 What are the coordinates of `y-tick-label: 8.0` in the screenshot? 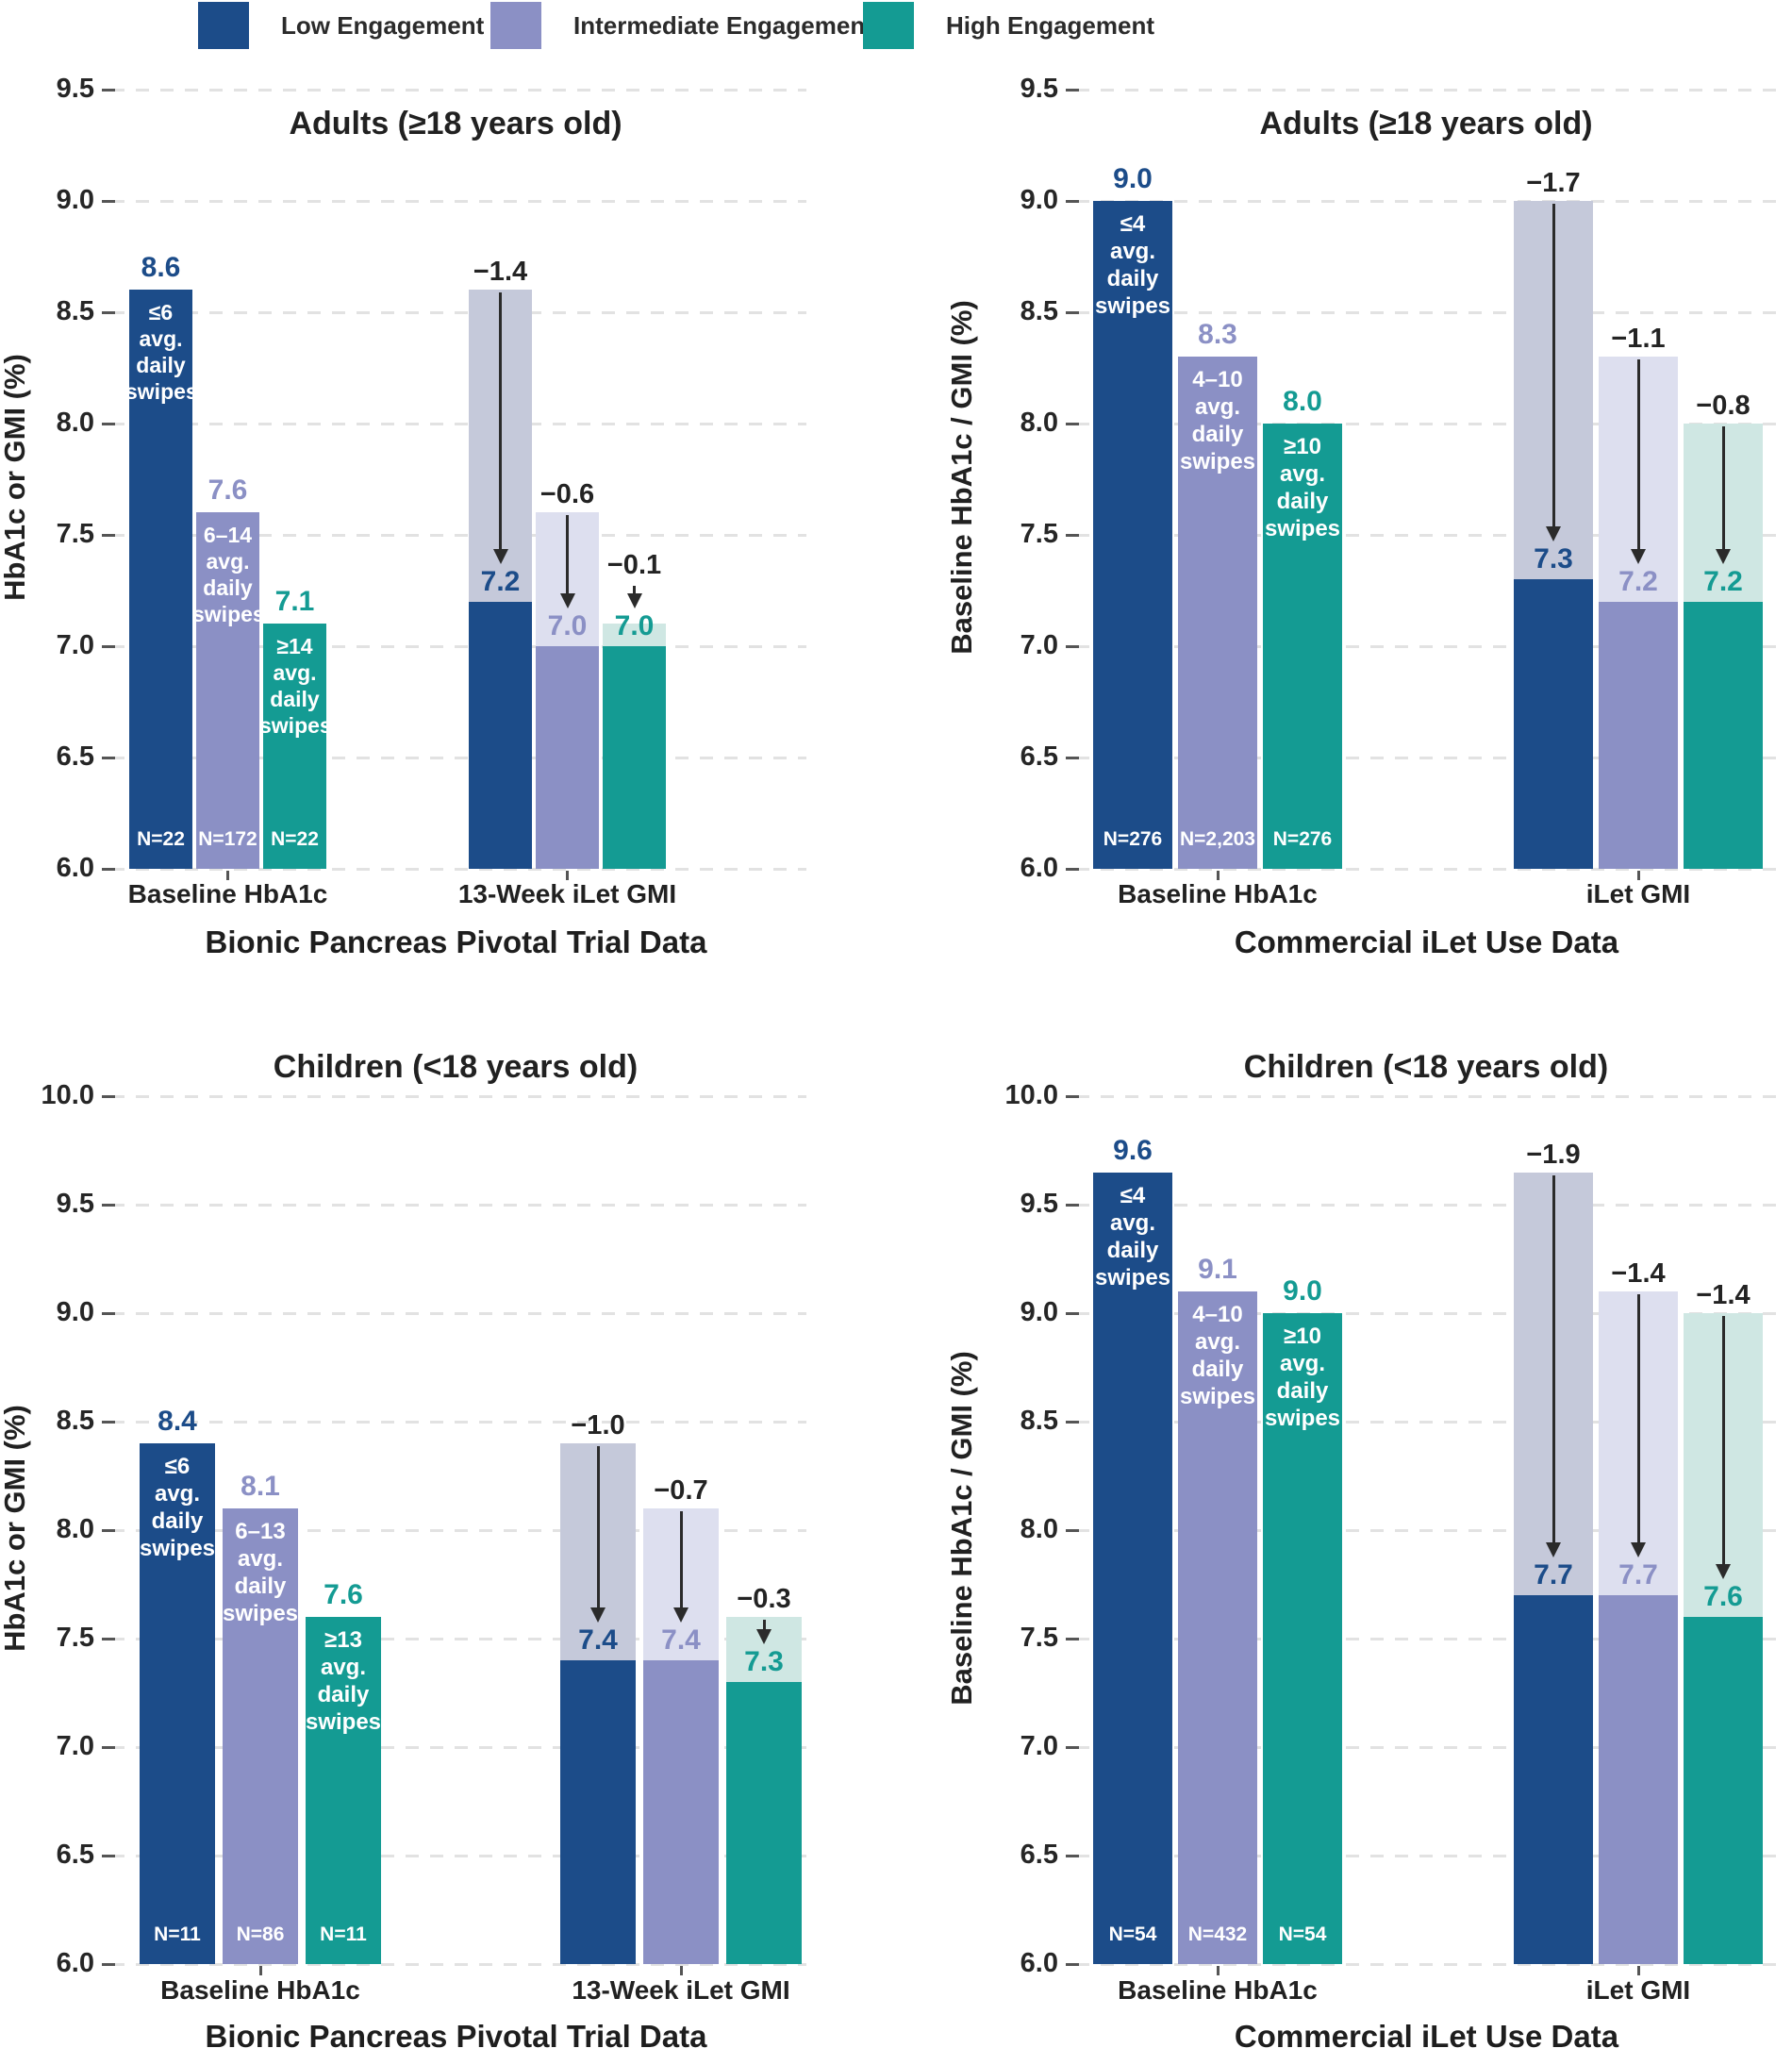 It's located at (75, 423).